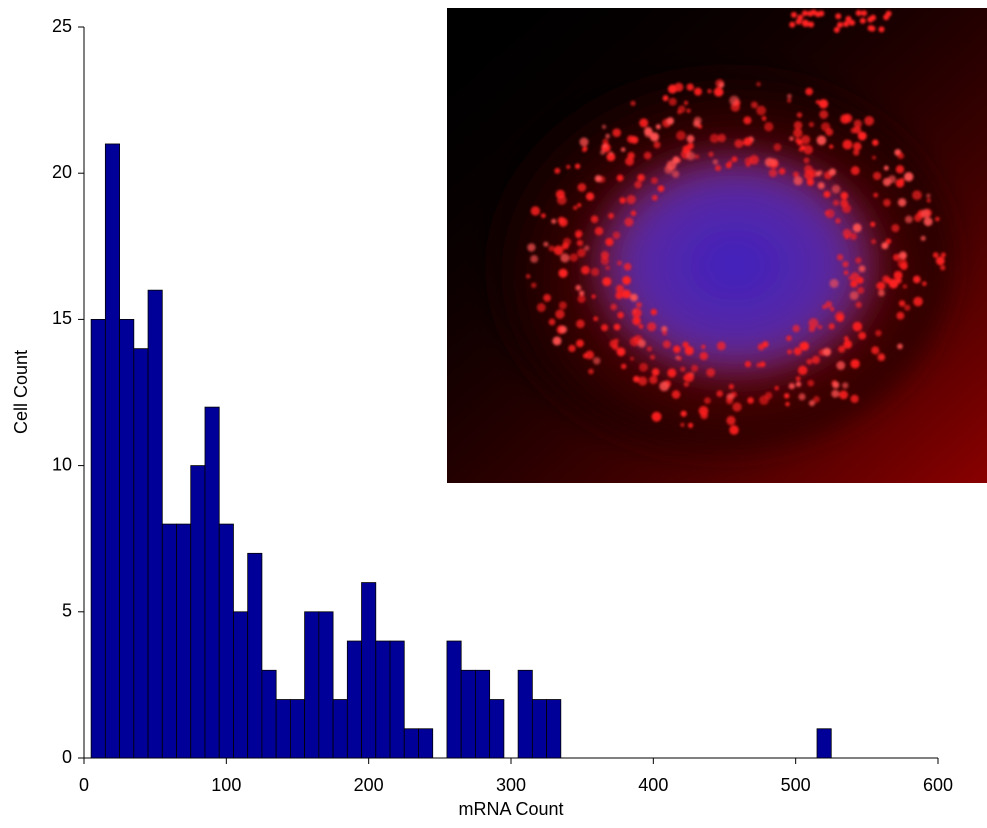  I want to click on x-tick-label: 300, so click(511, 785).